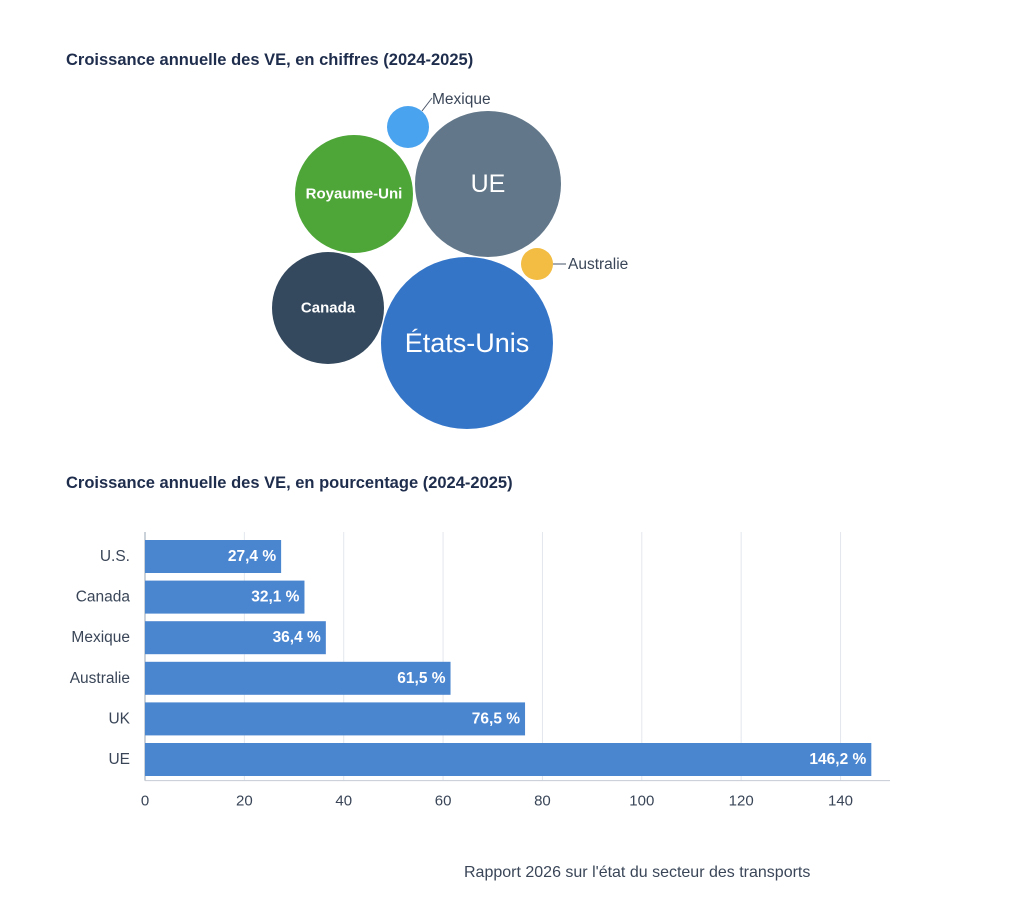  I want to click on category-label: Canada, so click(103, 597).